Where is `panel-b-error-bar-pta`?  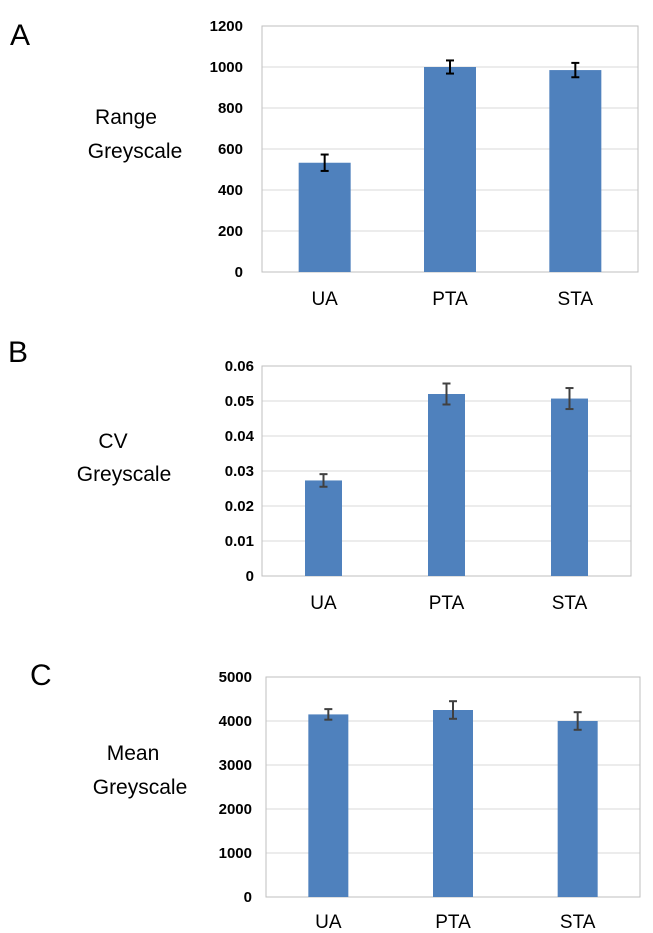
panel-b-error-bar-pta is located at coordinates (446, 394).